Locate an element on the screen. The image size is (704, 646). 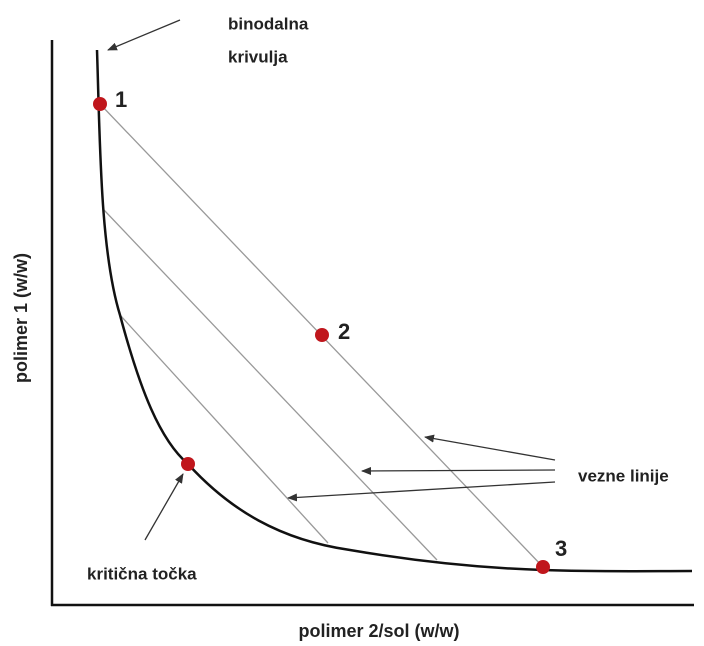
point-label: 3 is located at coordinates (561, 548).